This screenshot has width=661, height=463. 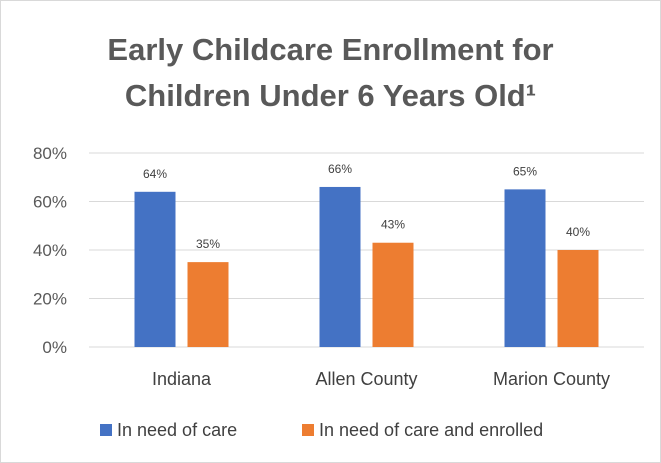 What do you see at coordinates (431, 430) in the screenshot?
I see `legend-label-enrolled: In need of care and enrolled` at bounding box center [431, 430].